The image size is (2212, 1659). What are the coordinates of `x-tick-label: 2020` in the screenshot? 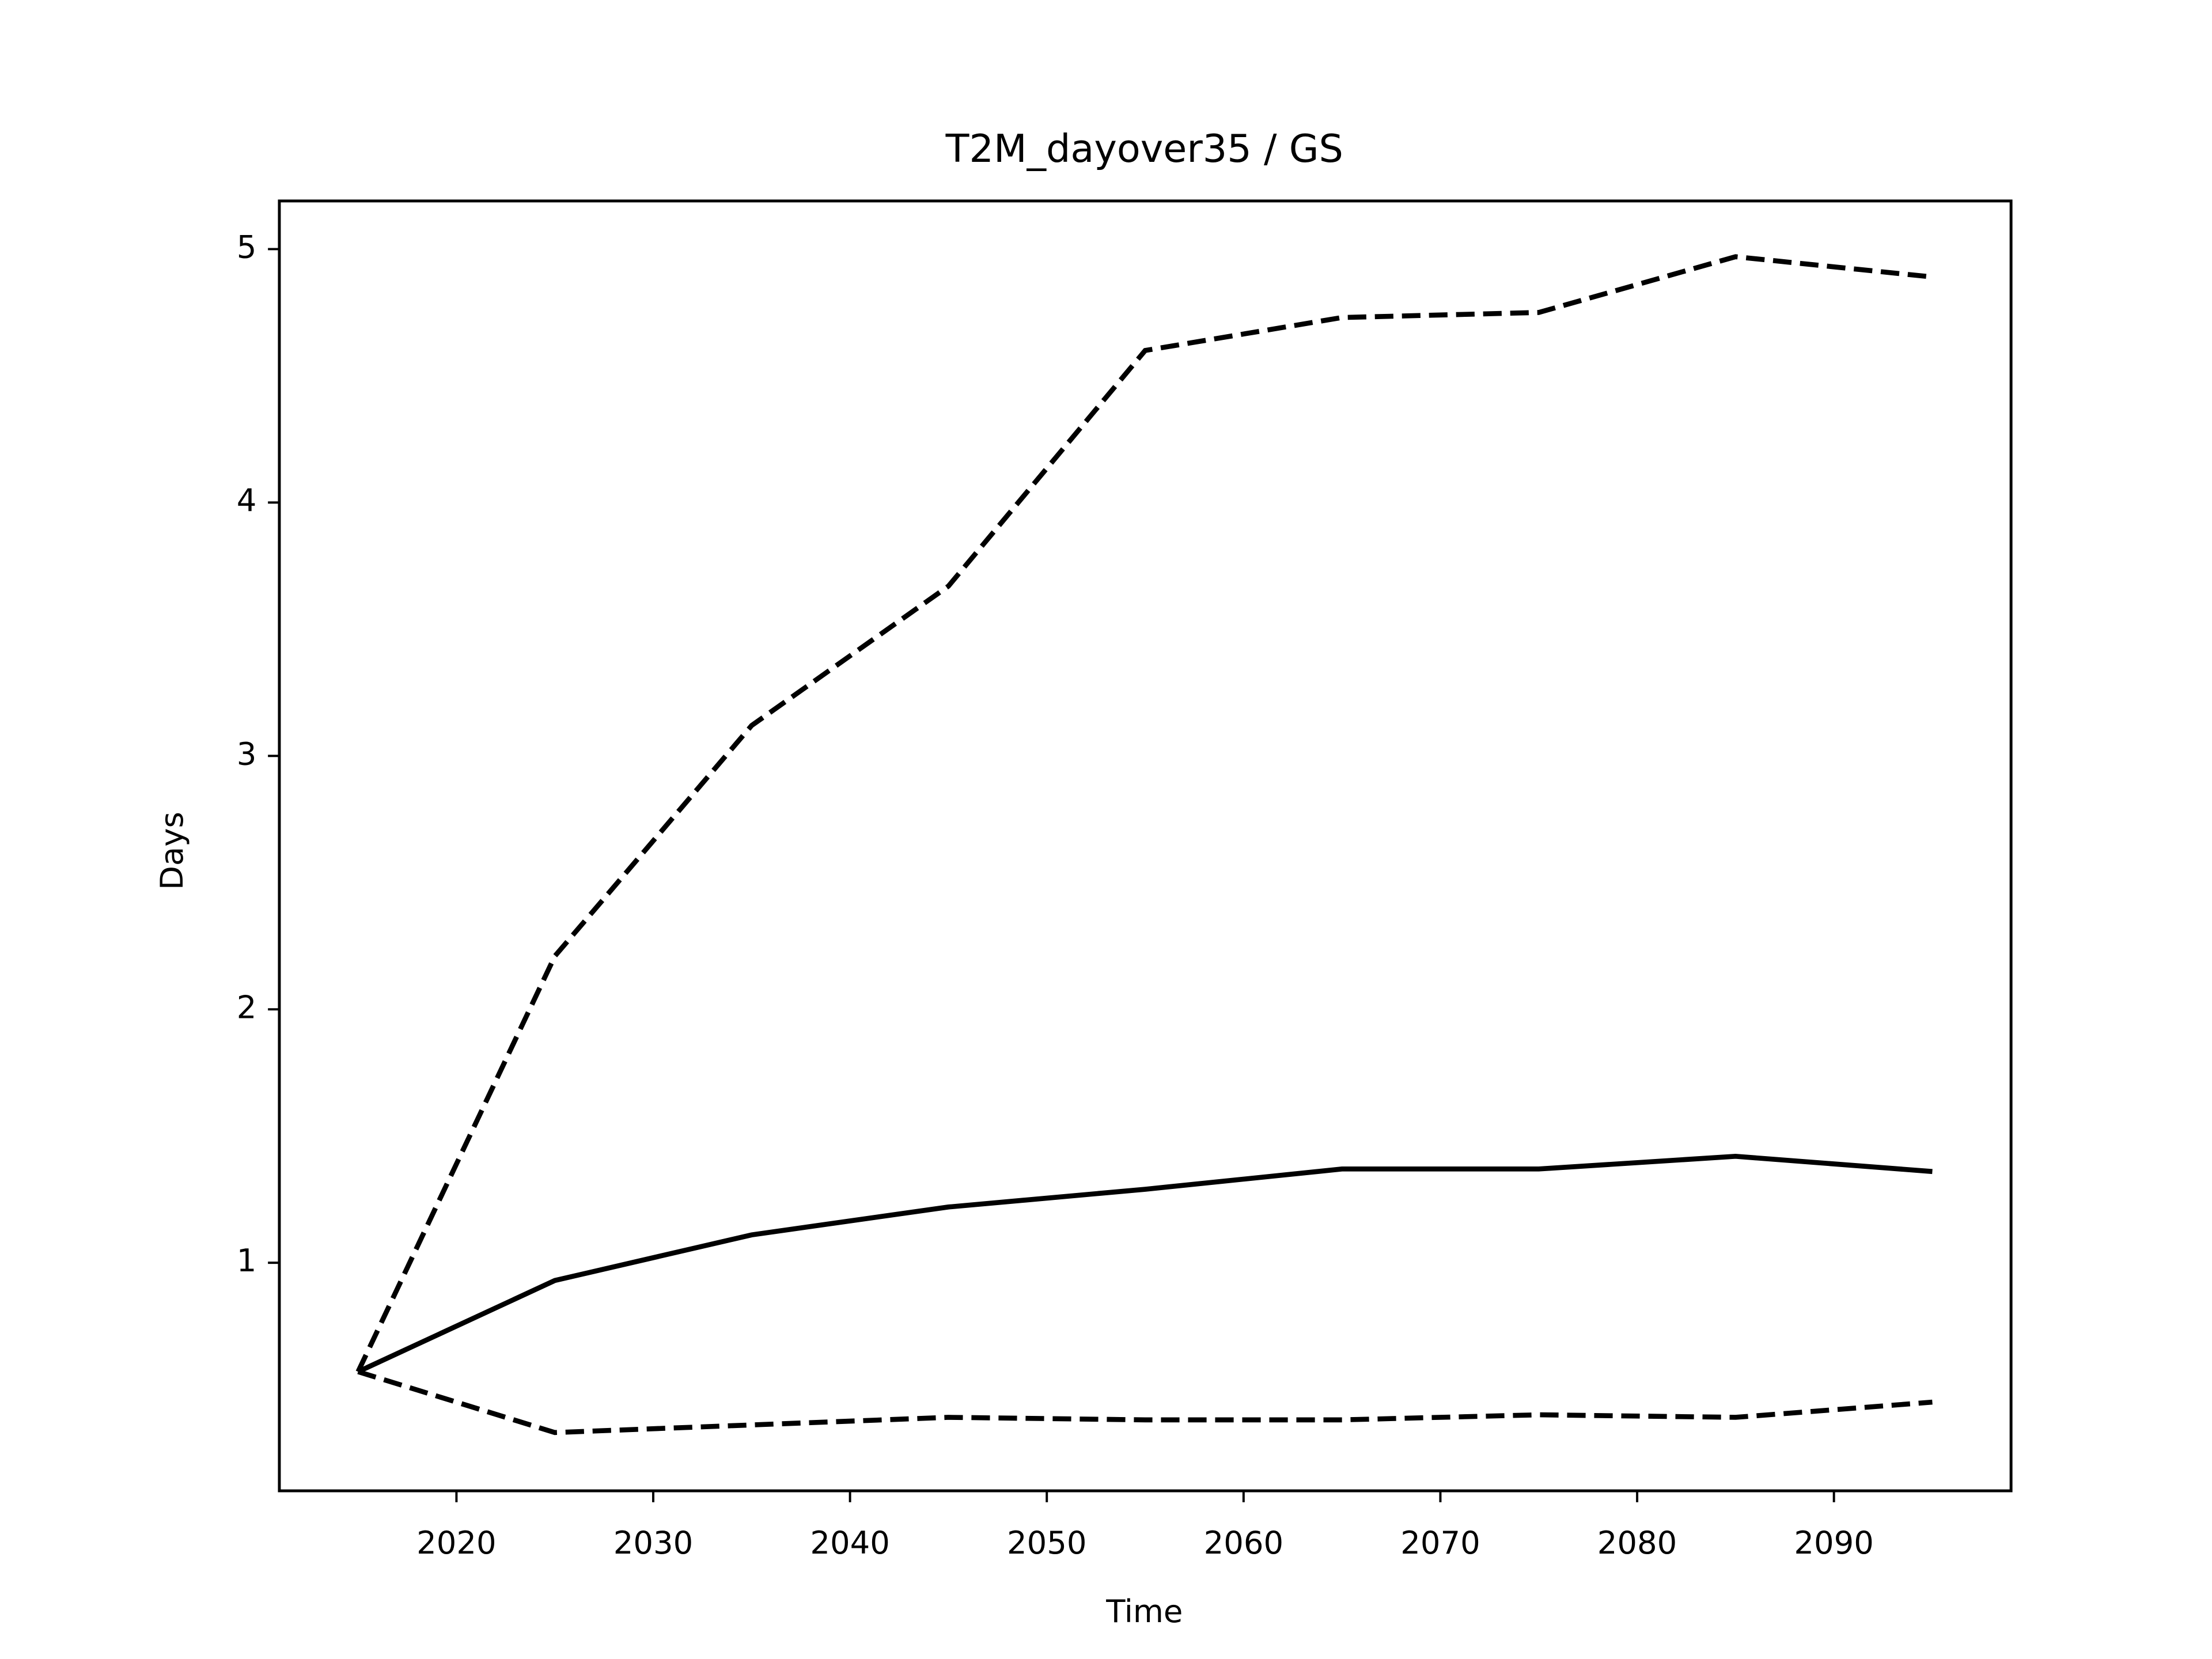 It's located at (456, 1542).